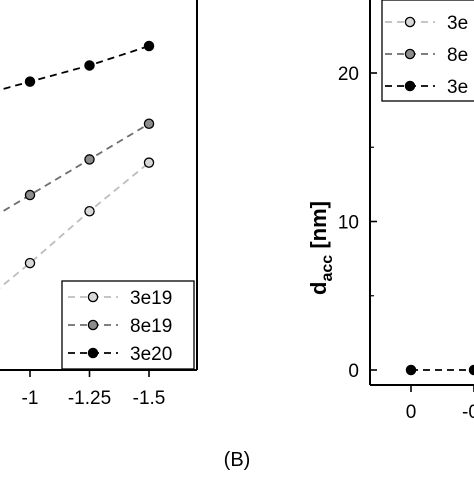  I want to click on right-y-tick-label: 0, so click(353, 371).